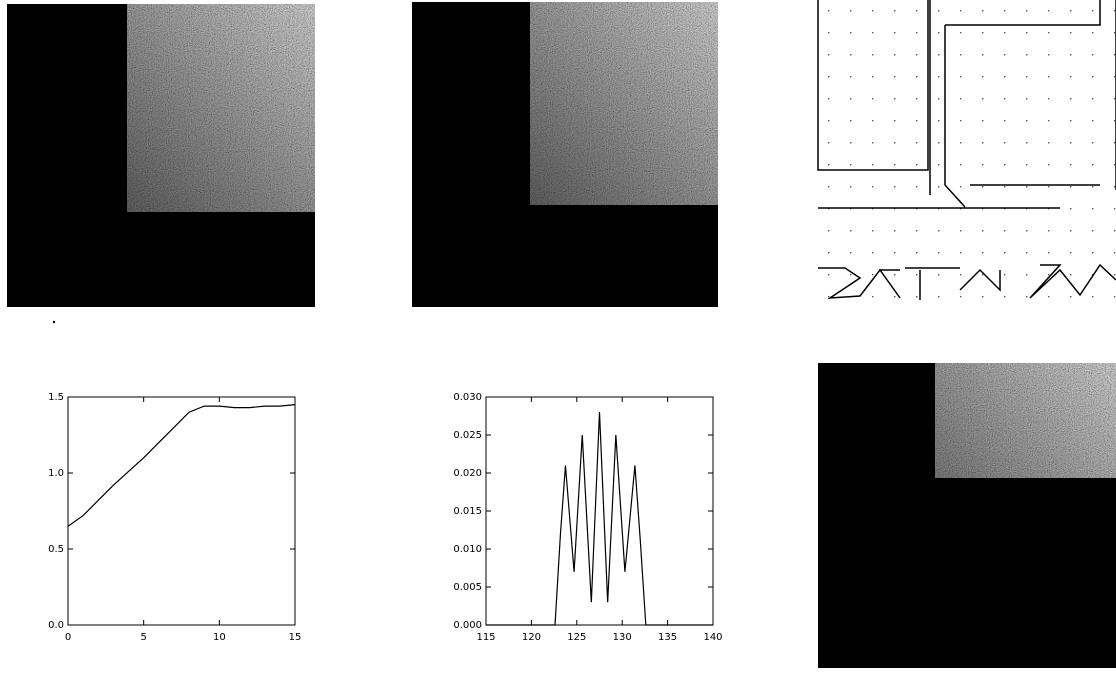 The width and height of the screenshot is (1116, 675). Describe the element at coordinates (143, 637) in the screenshot. I see `x-tick-label: 5` at that location.